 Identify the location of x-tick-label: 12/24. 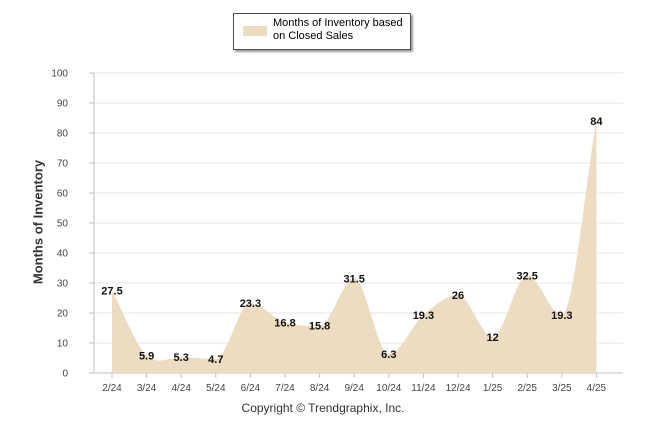
(457, 388).